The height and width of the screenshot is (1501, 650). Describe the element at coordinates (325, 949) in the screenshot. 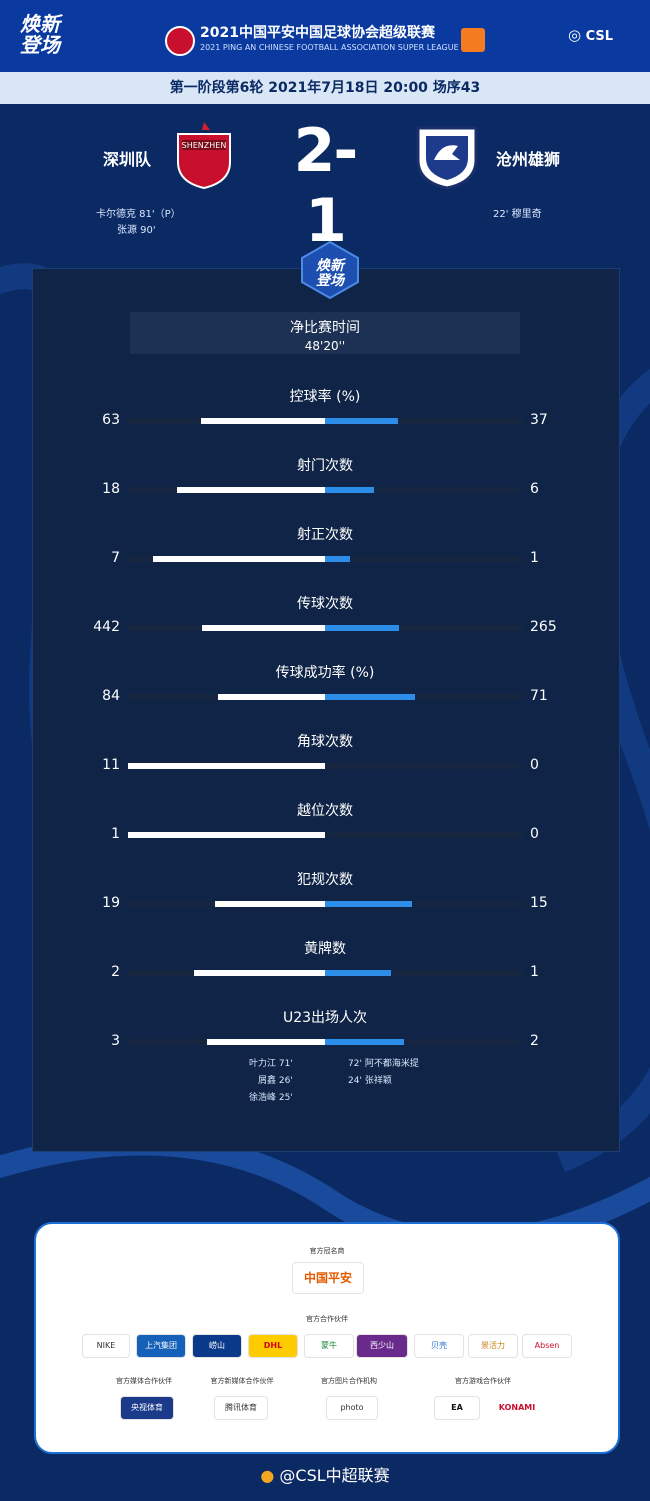

I see `stat-label: 黄牌数` at that location.